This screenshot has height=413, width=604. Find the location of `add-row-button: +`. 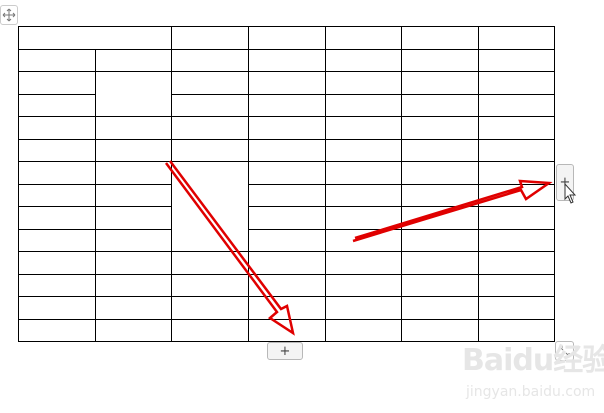

add-row-button: + is located at coordinates (565, 182).